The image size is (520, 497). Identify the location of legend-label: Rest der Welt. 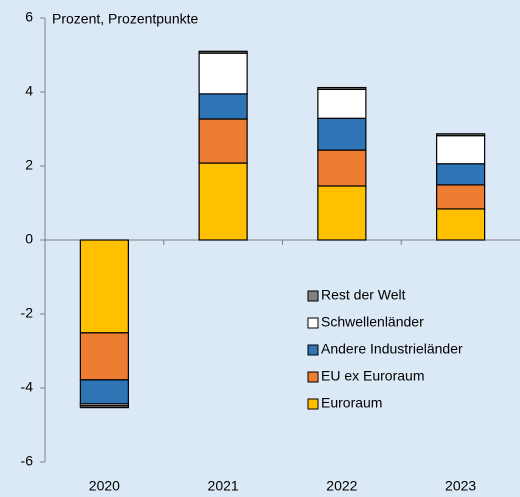
(363, 295).